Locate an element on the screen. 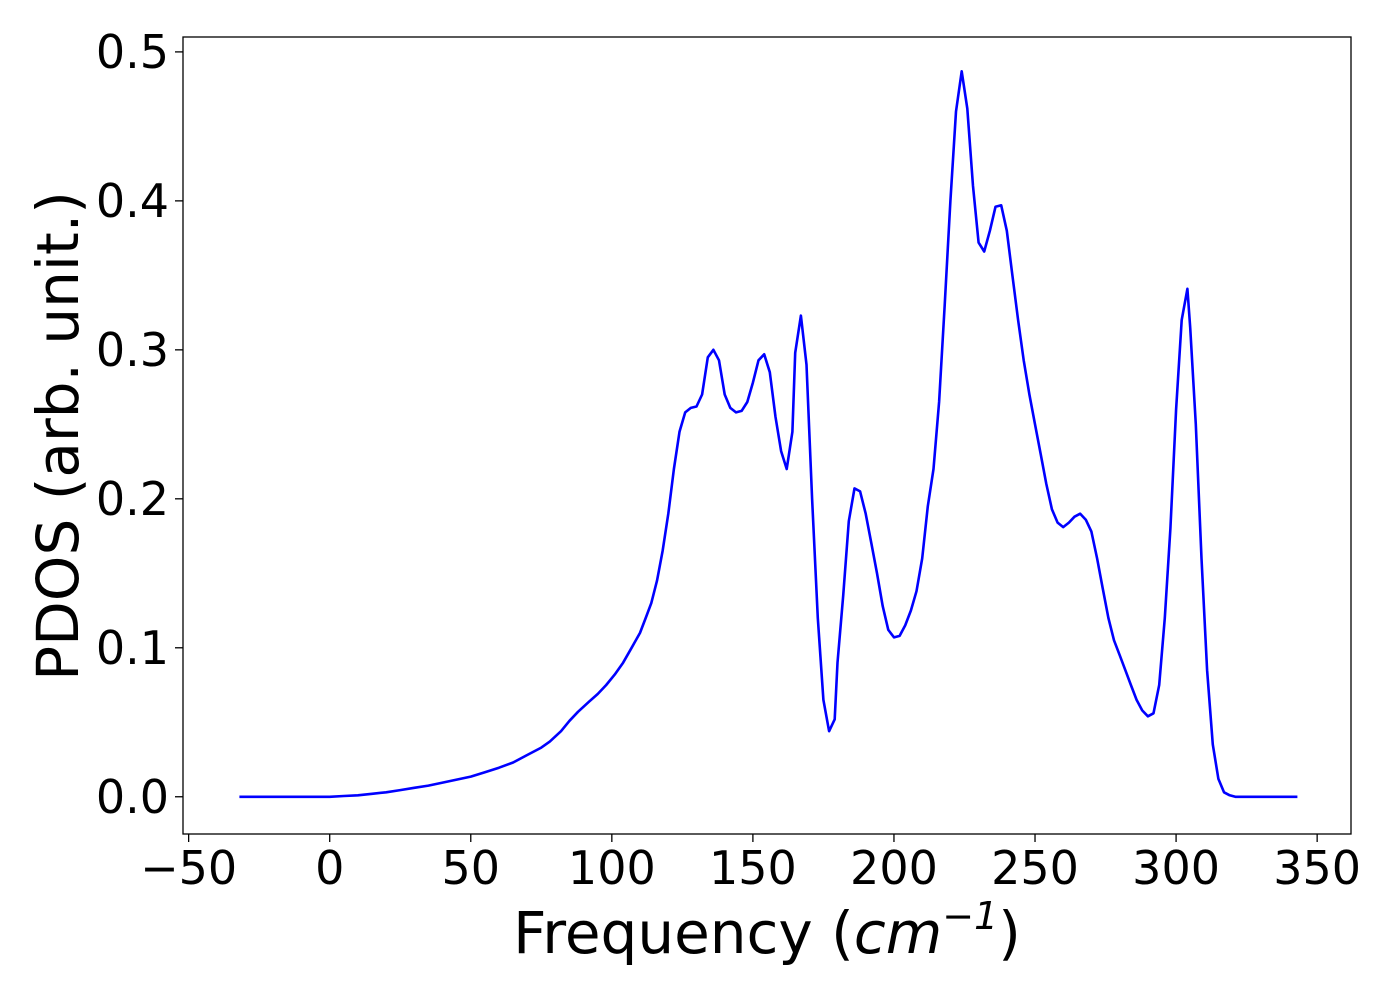  y-tick-label: 0.5 is located at coordinates (132, 52).